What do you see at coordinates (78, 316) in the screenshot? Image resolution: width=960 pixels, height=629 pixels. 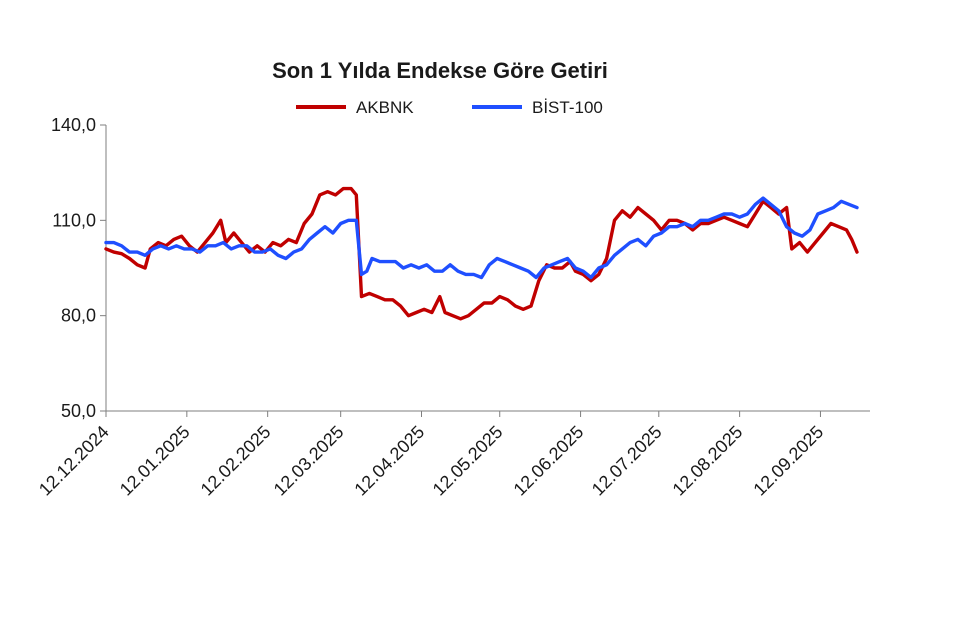 I see `y-tick-label: 80,0` at bounding box center [78, 316].